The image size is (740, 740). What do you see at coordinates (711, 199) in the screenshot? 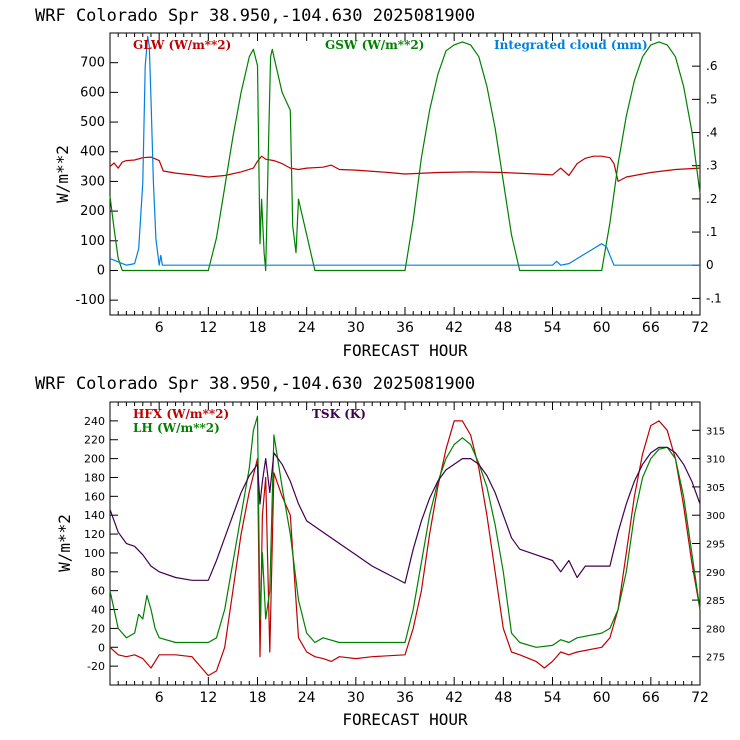
I see `y2-tick-label: .2` at bounding box center [711, 199].